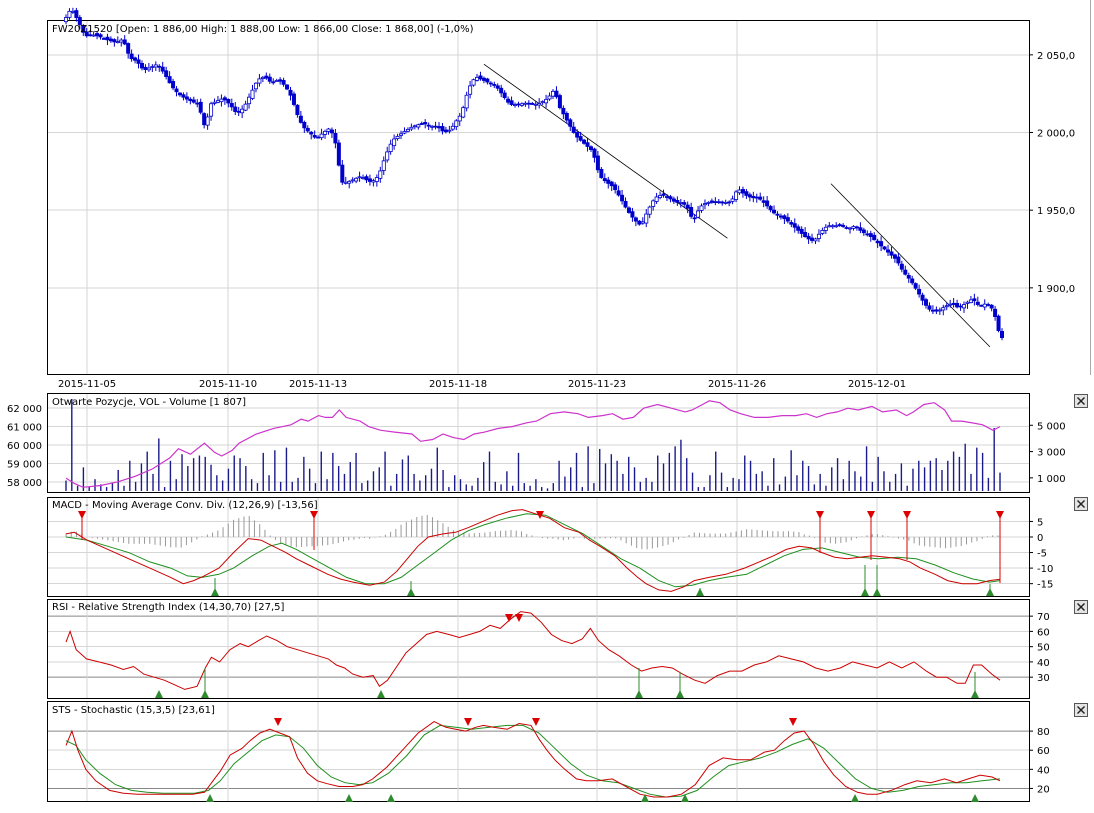 The height and width of the screenshot is (813, 1094). What do you see at coordinates (1056, 289) in the screenshot?
I see `price-y-tick-label: 1 900,0` at bounding box center [1056, 289].